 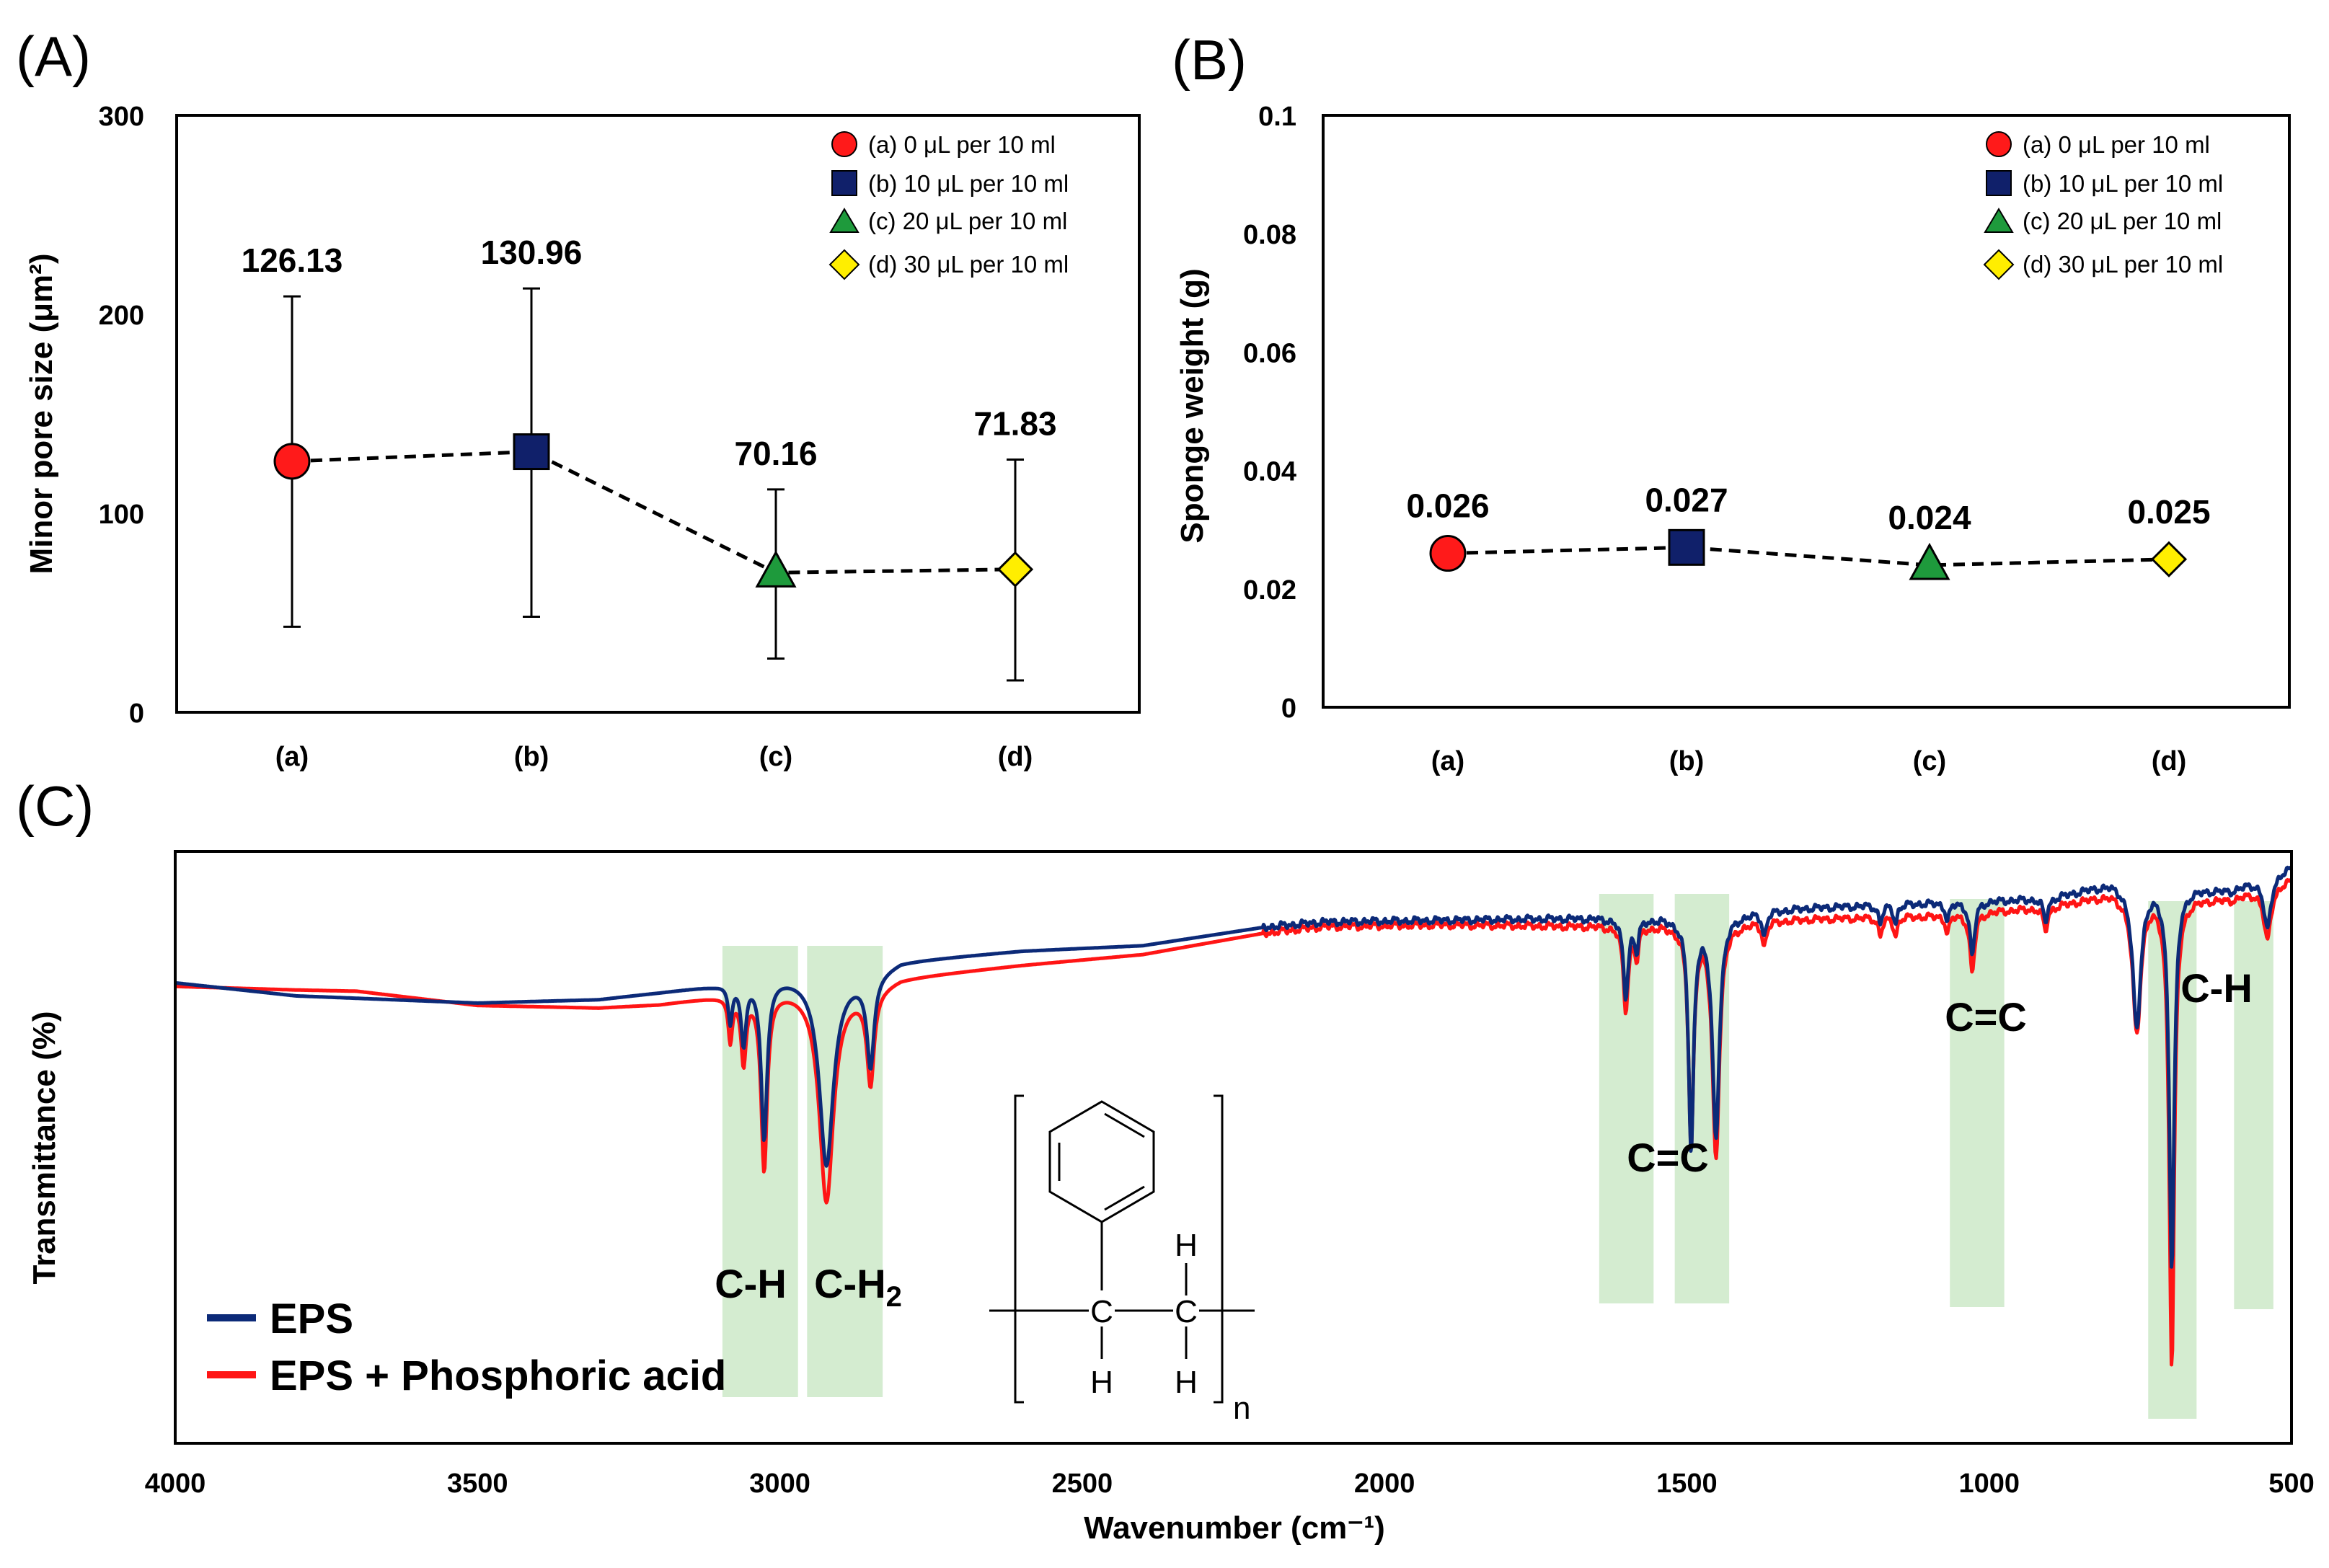 What do you see at coordinates (1687, 1484) in the screenshot?
I see `panel-c-x-tick-label: 1500` at bounding box center [1687, 1484].